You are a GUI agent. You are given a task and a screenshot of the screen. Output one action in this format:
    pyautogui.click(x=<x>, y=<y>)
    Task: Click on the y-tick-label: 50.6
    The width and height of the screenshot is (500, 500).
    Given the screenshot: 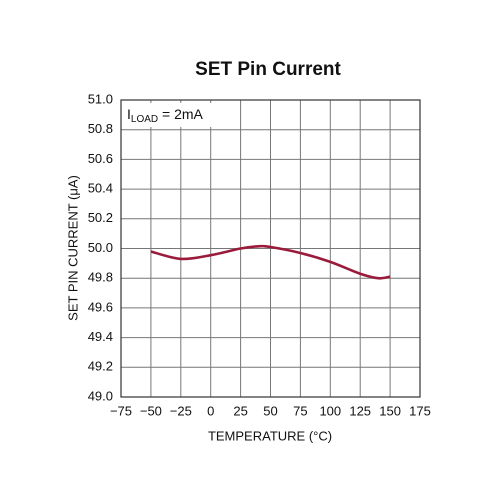 What is the action you would take?
    pyautogui.click(x=100, y=158)
    